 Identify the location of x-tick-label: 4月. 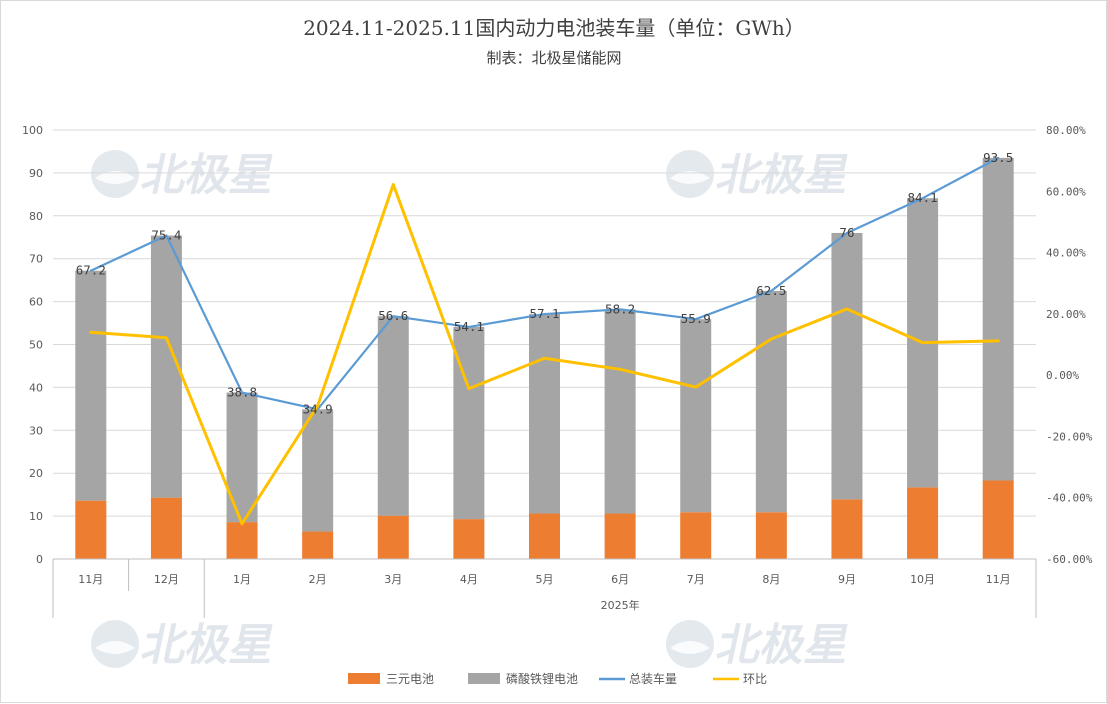
(469, 579).